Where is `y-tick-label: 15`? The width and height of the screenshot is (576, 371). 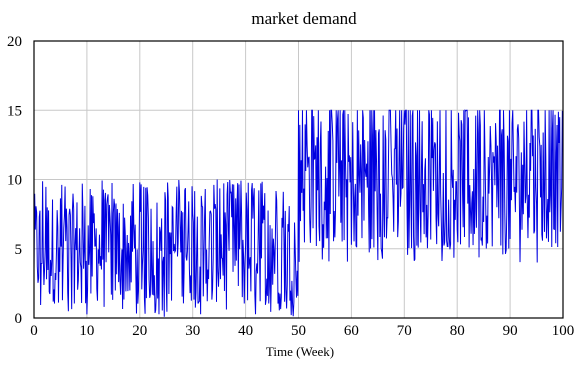
y-tick-label: 15 is located at coordinates (14, 111).